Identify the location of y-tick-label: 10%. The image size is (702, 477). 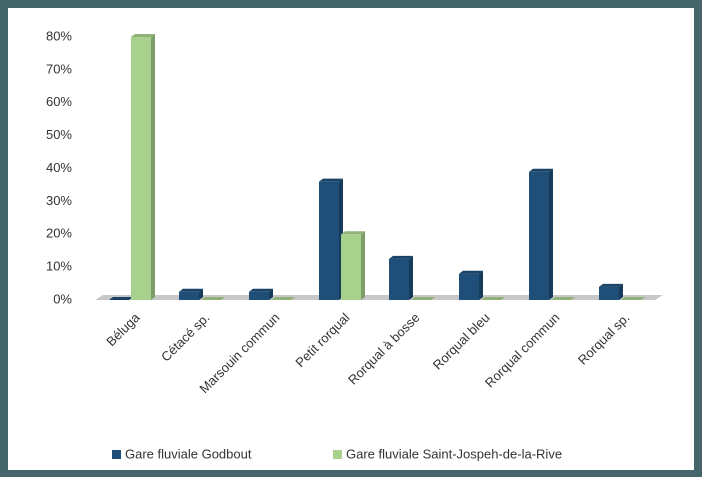
(59, 266).